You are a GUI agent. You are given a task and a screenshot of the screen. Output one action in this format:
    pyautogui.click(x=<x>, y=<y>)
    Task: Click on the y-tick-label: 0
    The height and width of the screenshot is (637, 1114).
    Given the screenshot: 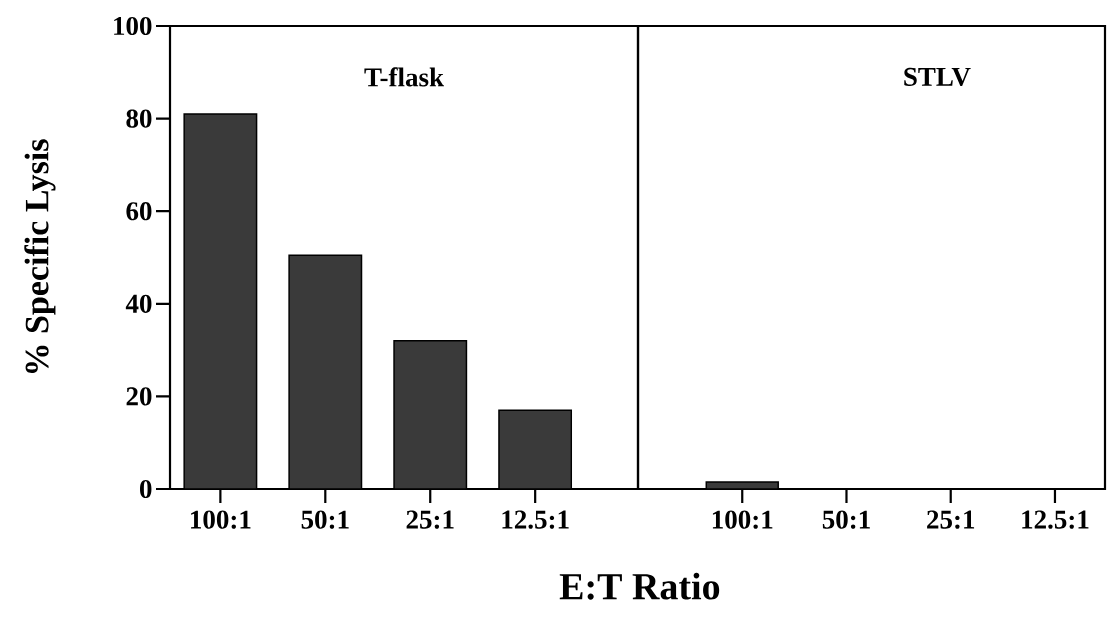 What is the action you would take?
    pyautogui.click(x=146, y=489)
    